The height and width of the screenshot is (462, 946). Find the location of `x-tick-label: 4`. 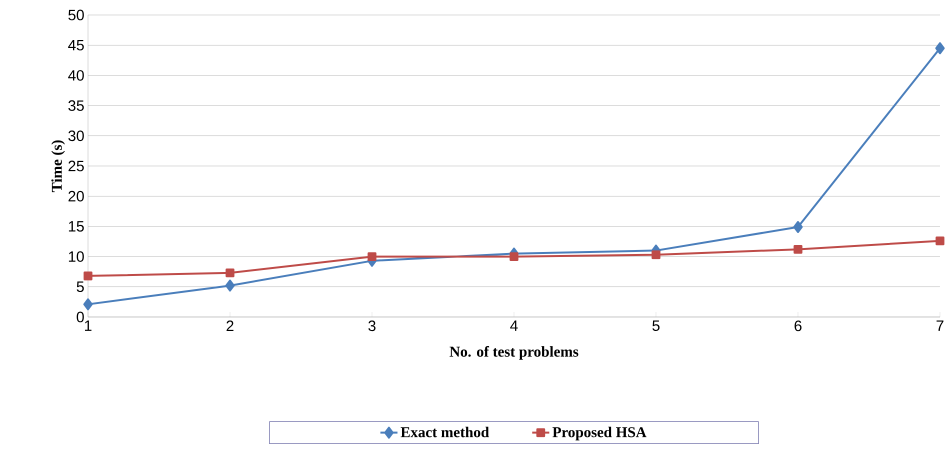

x-tick-label: 4 is located at coordinates (514, 325).